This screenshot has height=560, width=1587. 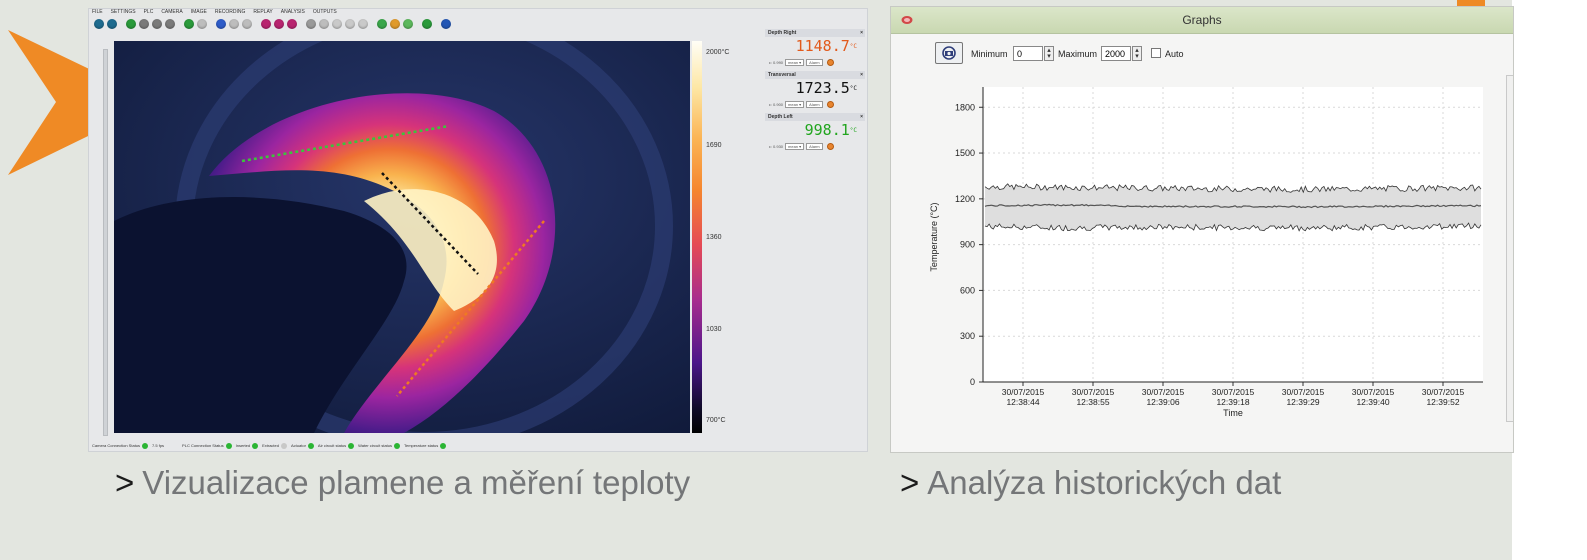 What do you see at coordinates (270, 445) in the screenshot?
I see `status-label: Extracted` at bounding box center [270, 445].